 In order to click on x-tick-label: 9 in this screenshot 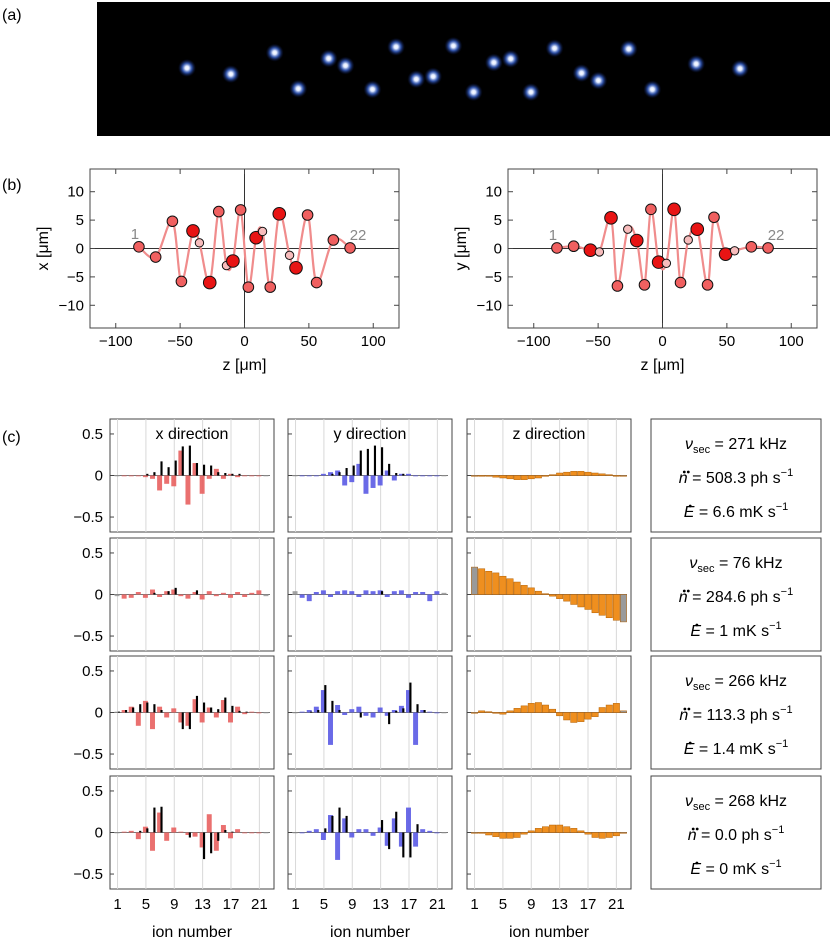, I will do `click(352, 904)`.